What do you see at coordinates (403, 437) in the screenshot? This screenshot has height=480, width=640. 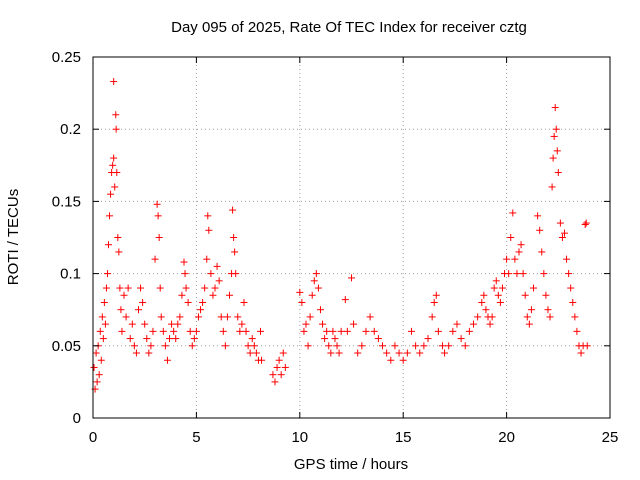 I see `x-tick-label: 15` at bounding box center [403, 437].